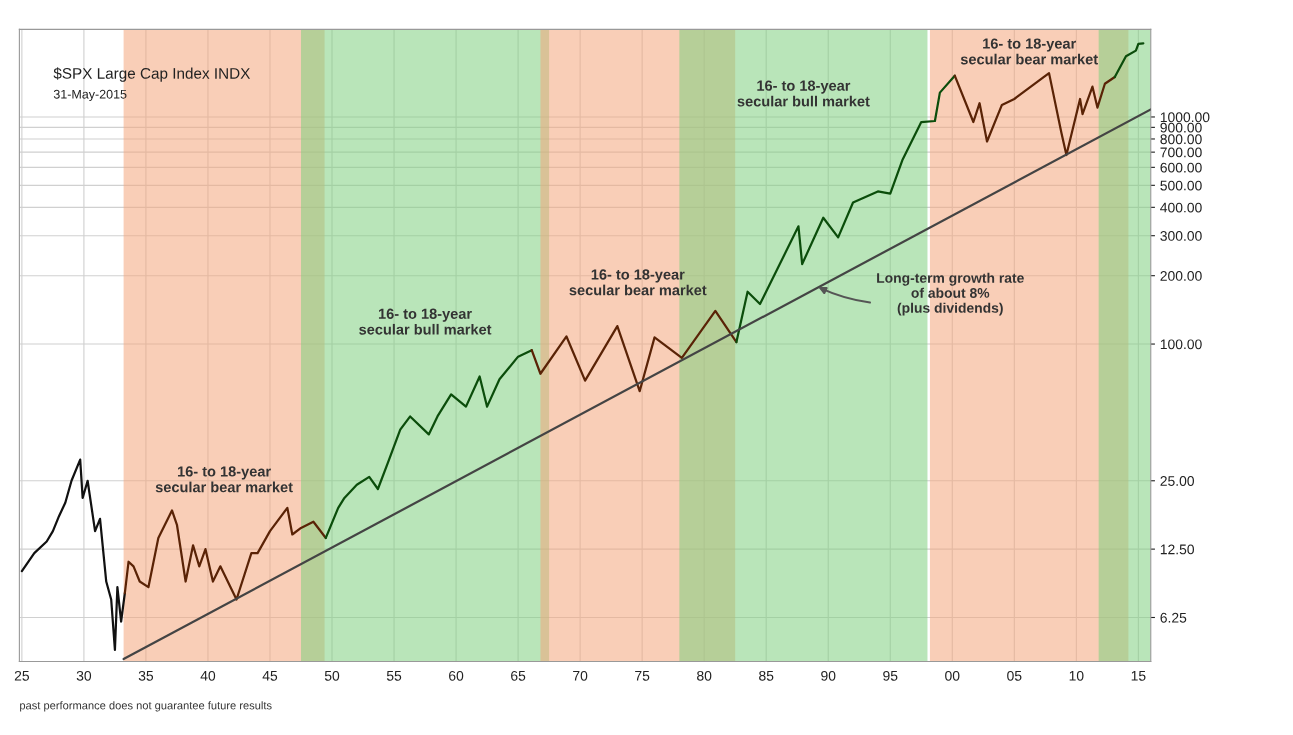 Image resolution: width=1293 pixels, height=735 pixels. I want to click on x-tick-label: 15, so click(1138, 676).